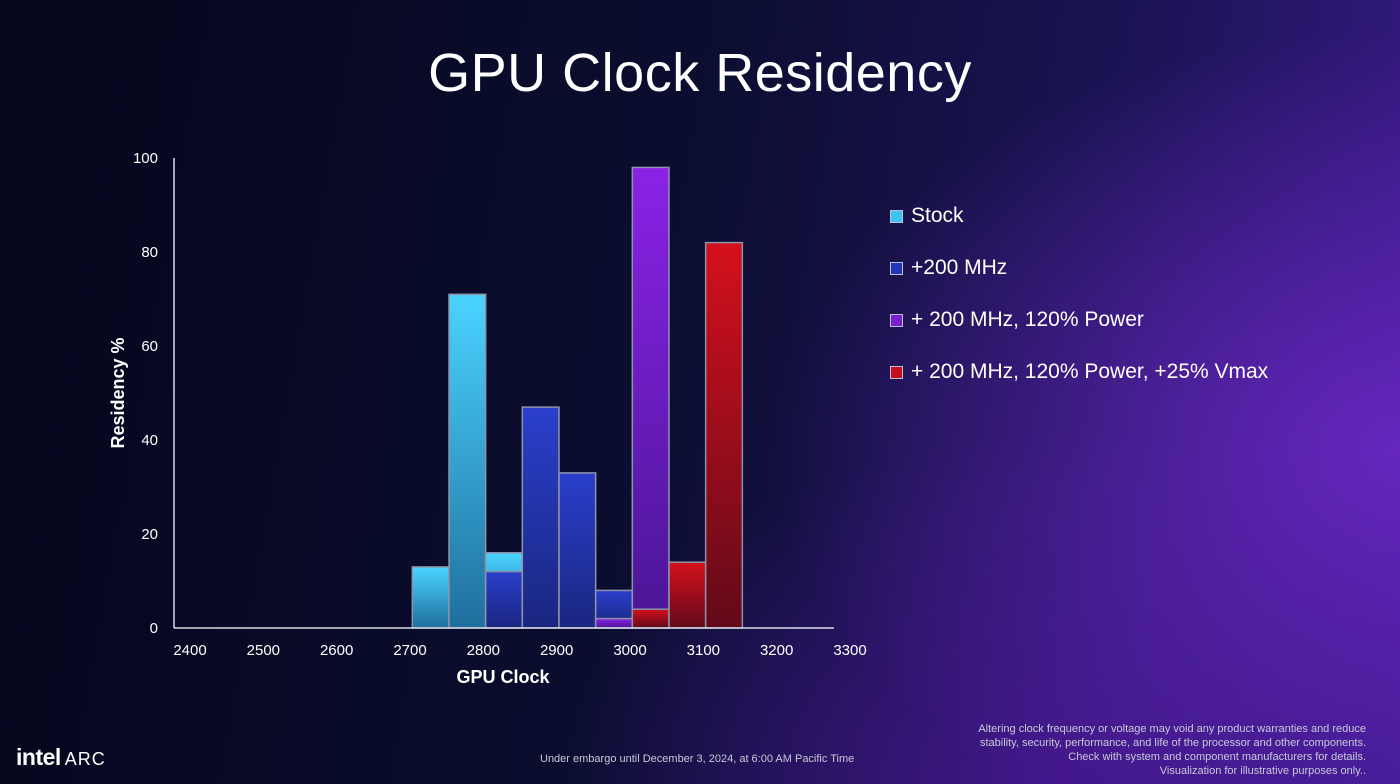 The height and width of the screenshot is (784, 1400). What do you see at coordinates (118, 392) in the screenshot?
I see `y-axis-title: Residency %` at bounding box center [118, 392].